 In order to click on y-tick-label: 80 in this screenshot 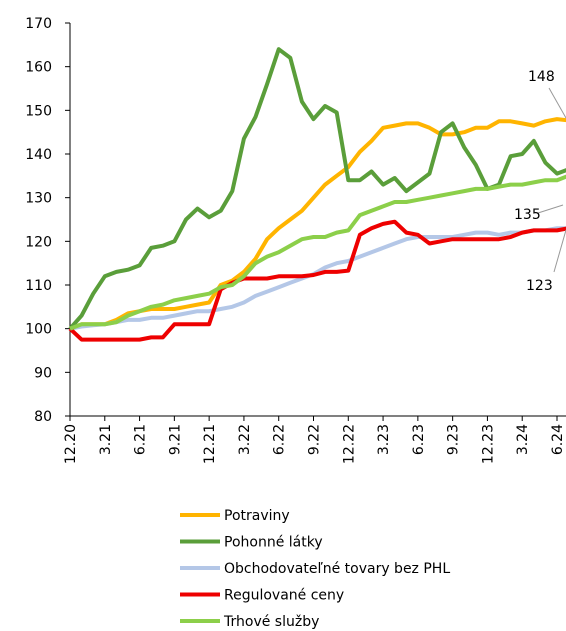, I will do `click(43, 417)`.